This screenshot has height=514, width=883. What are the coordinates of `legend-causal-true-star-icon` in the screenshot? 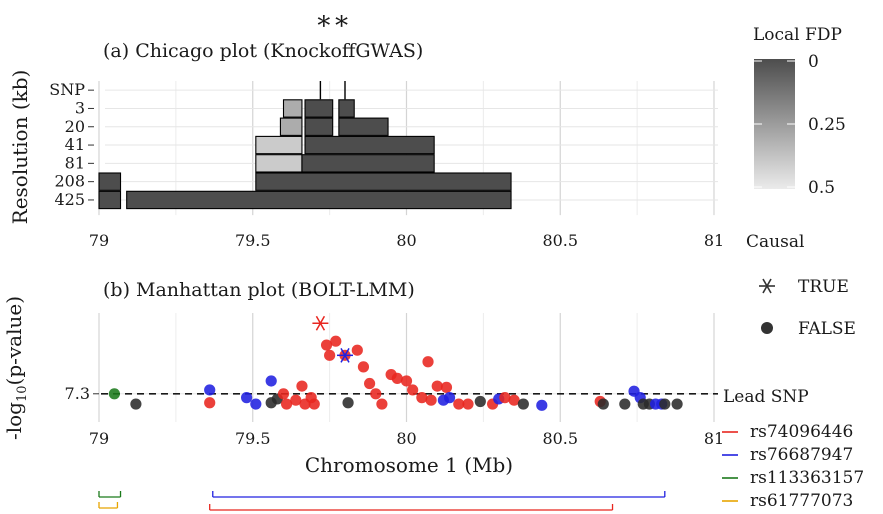 It's located at (767, 286).